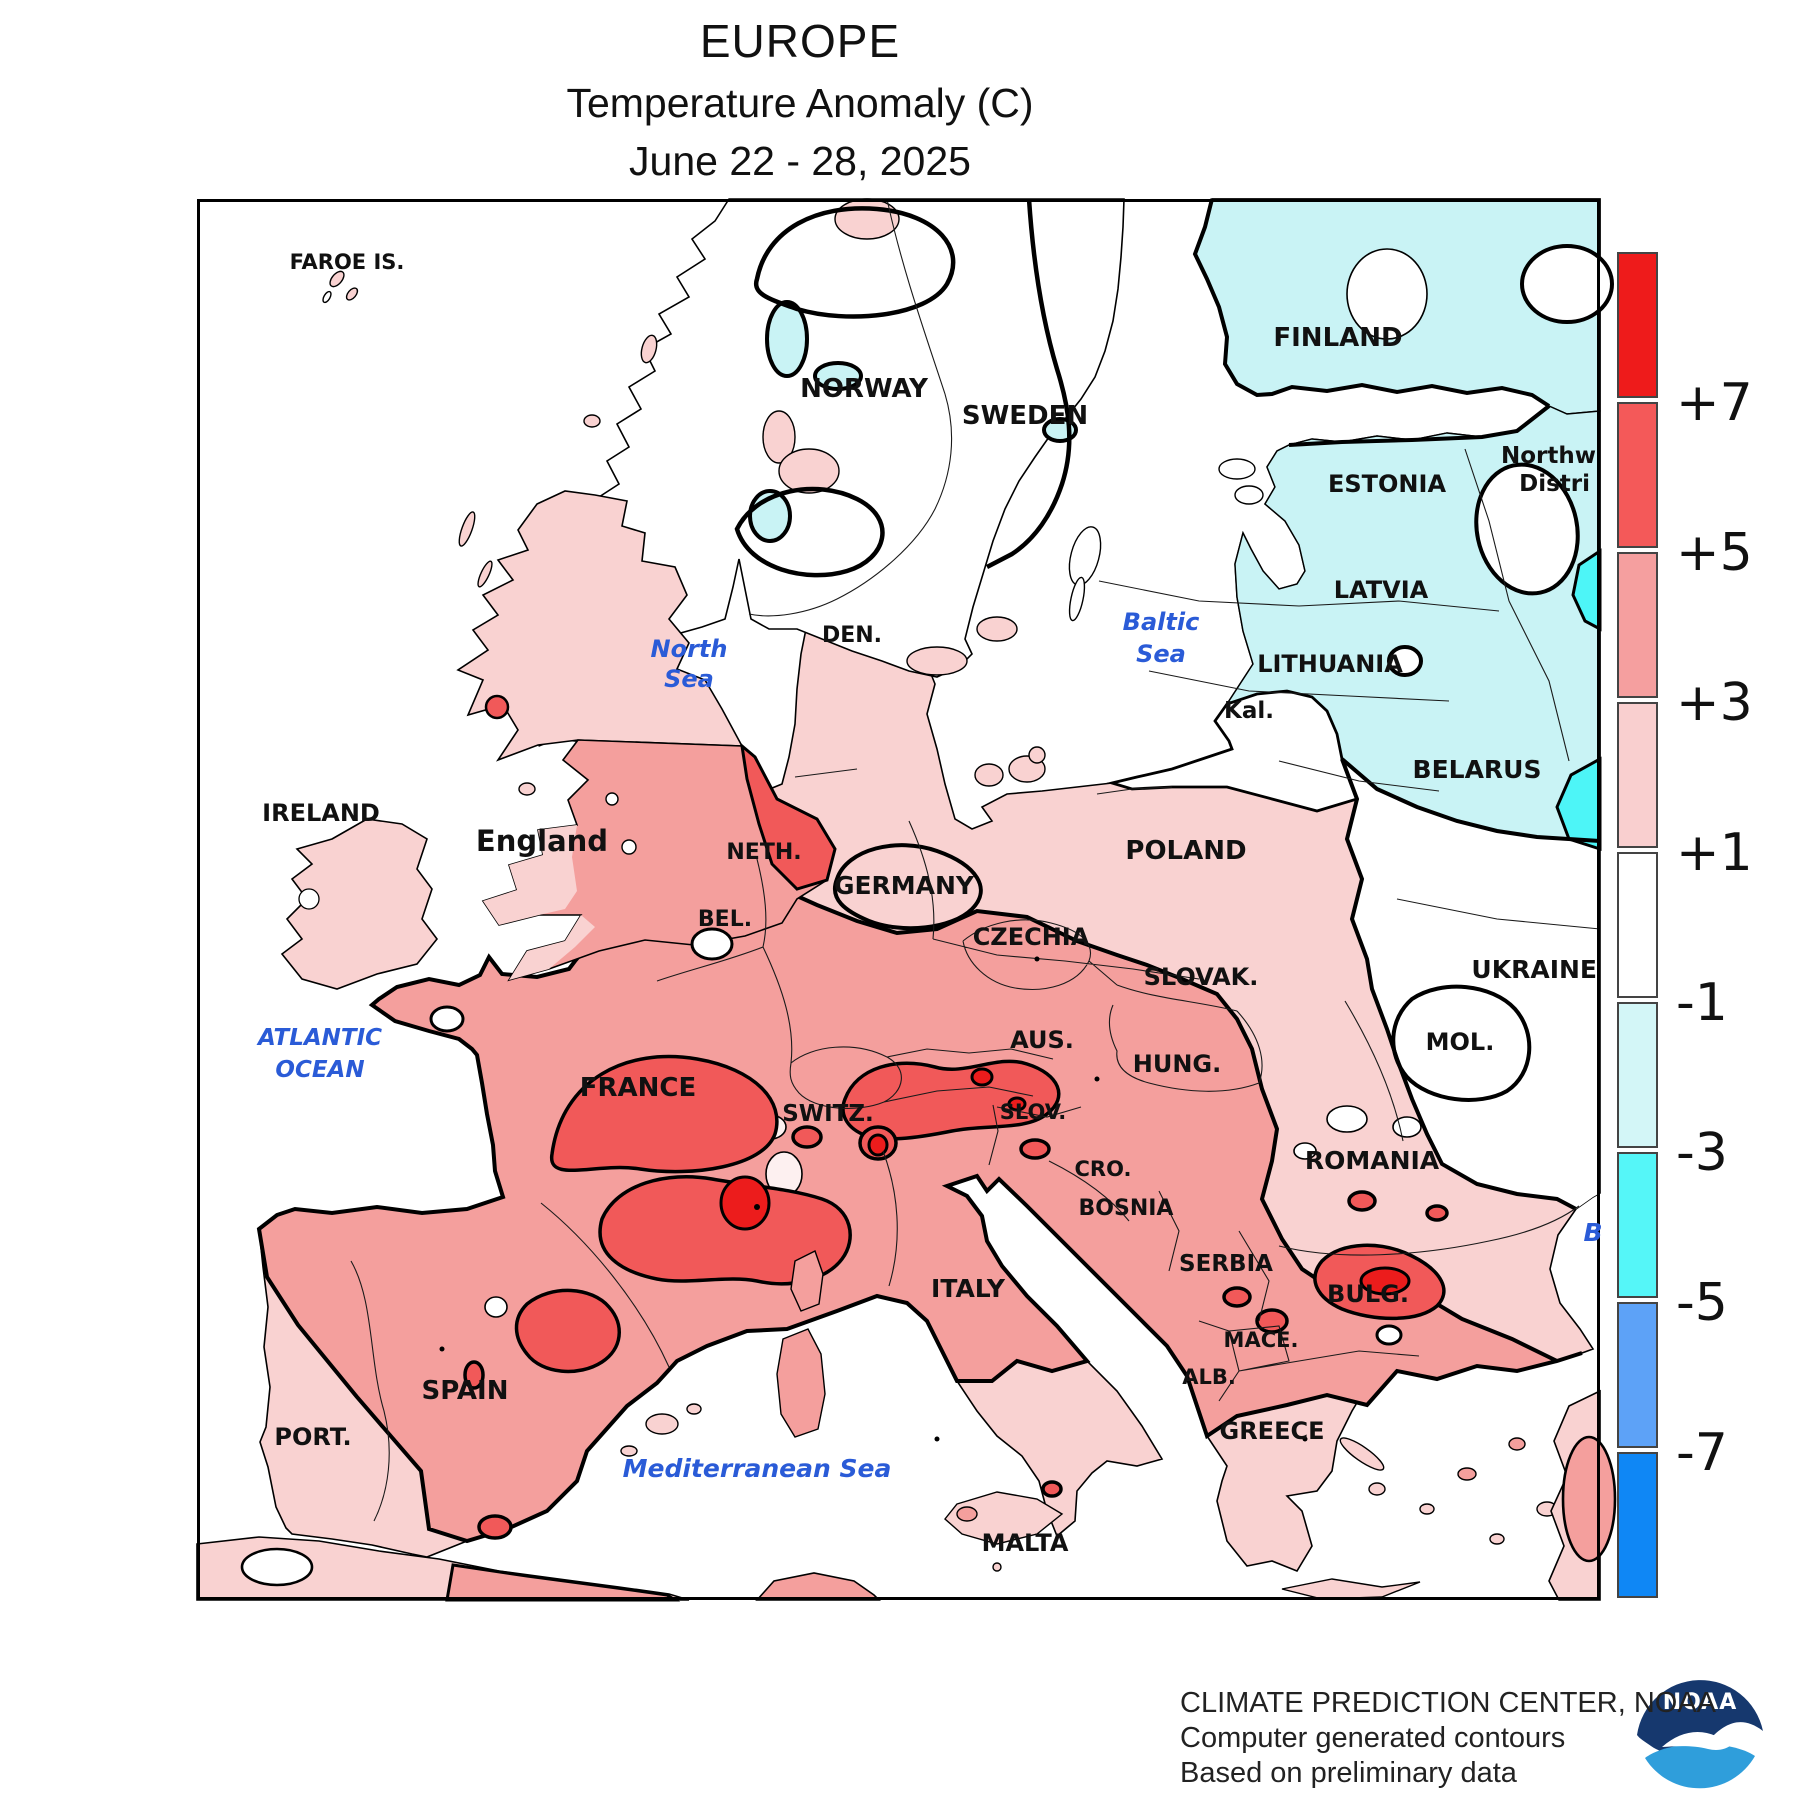 The height and width of the screenshot is (1800, 1800). What do you see at coordinates (801, 1383) in the screenshot?
I see `island-sardinia` at bounding box center [801, 1383].